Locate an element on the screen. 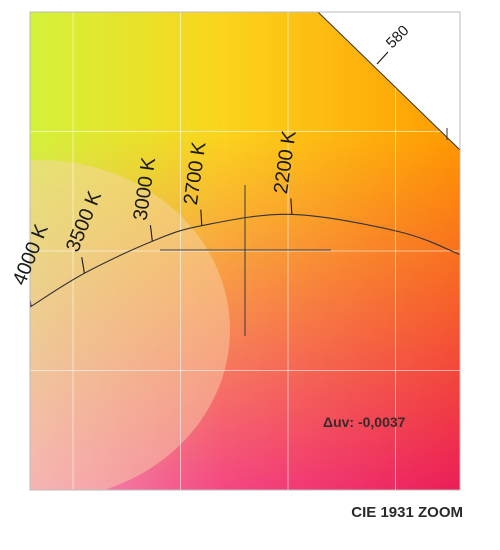 This screenshot has height=550, width=500. duv-label: Δuv: -0,0037 is located at coordinates (364, 422).